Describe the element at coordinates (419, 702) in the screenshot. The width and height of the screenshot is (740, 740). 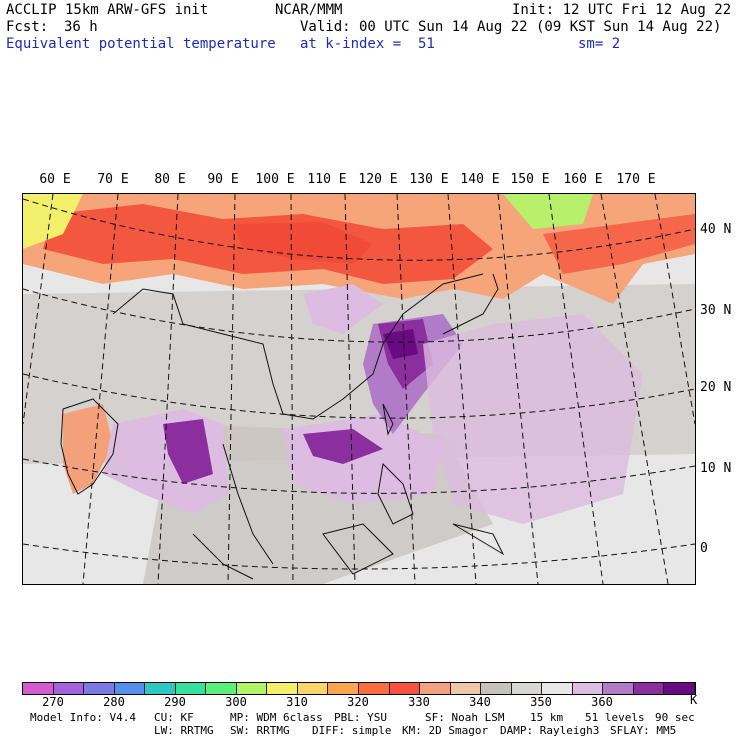
I see `colorbar-tick: 330` at that location.